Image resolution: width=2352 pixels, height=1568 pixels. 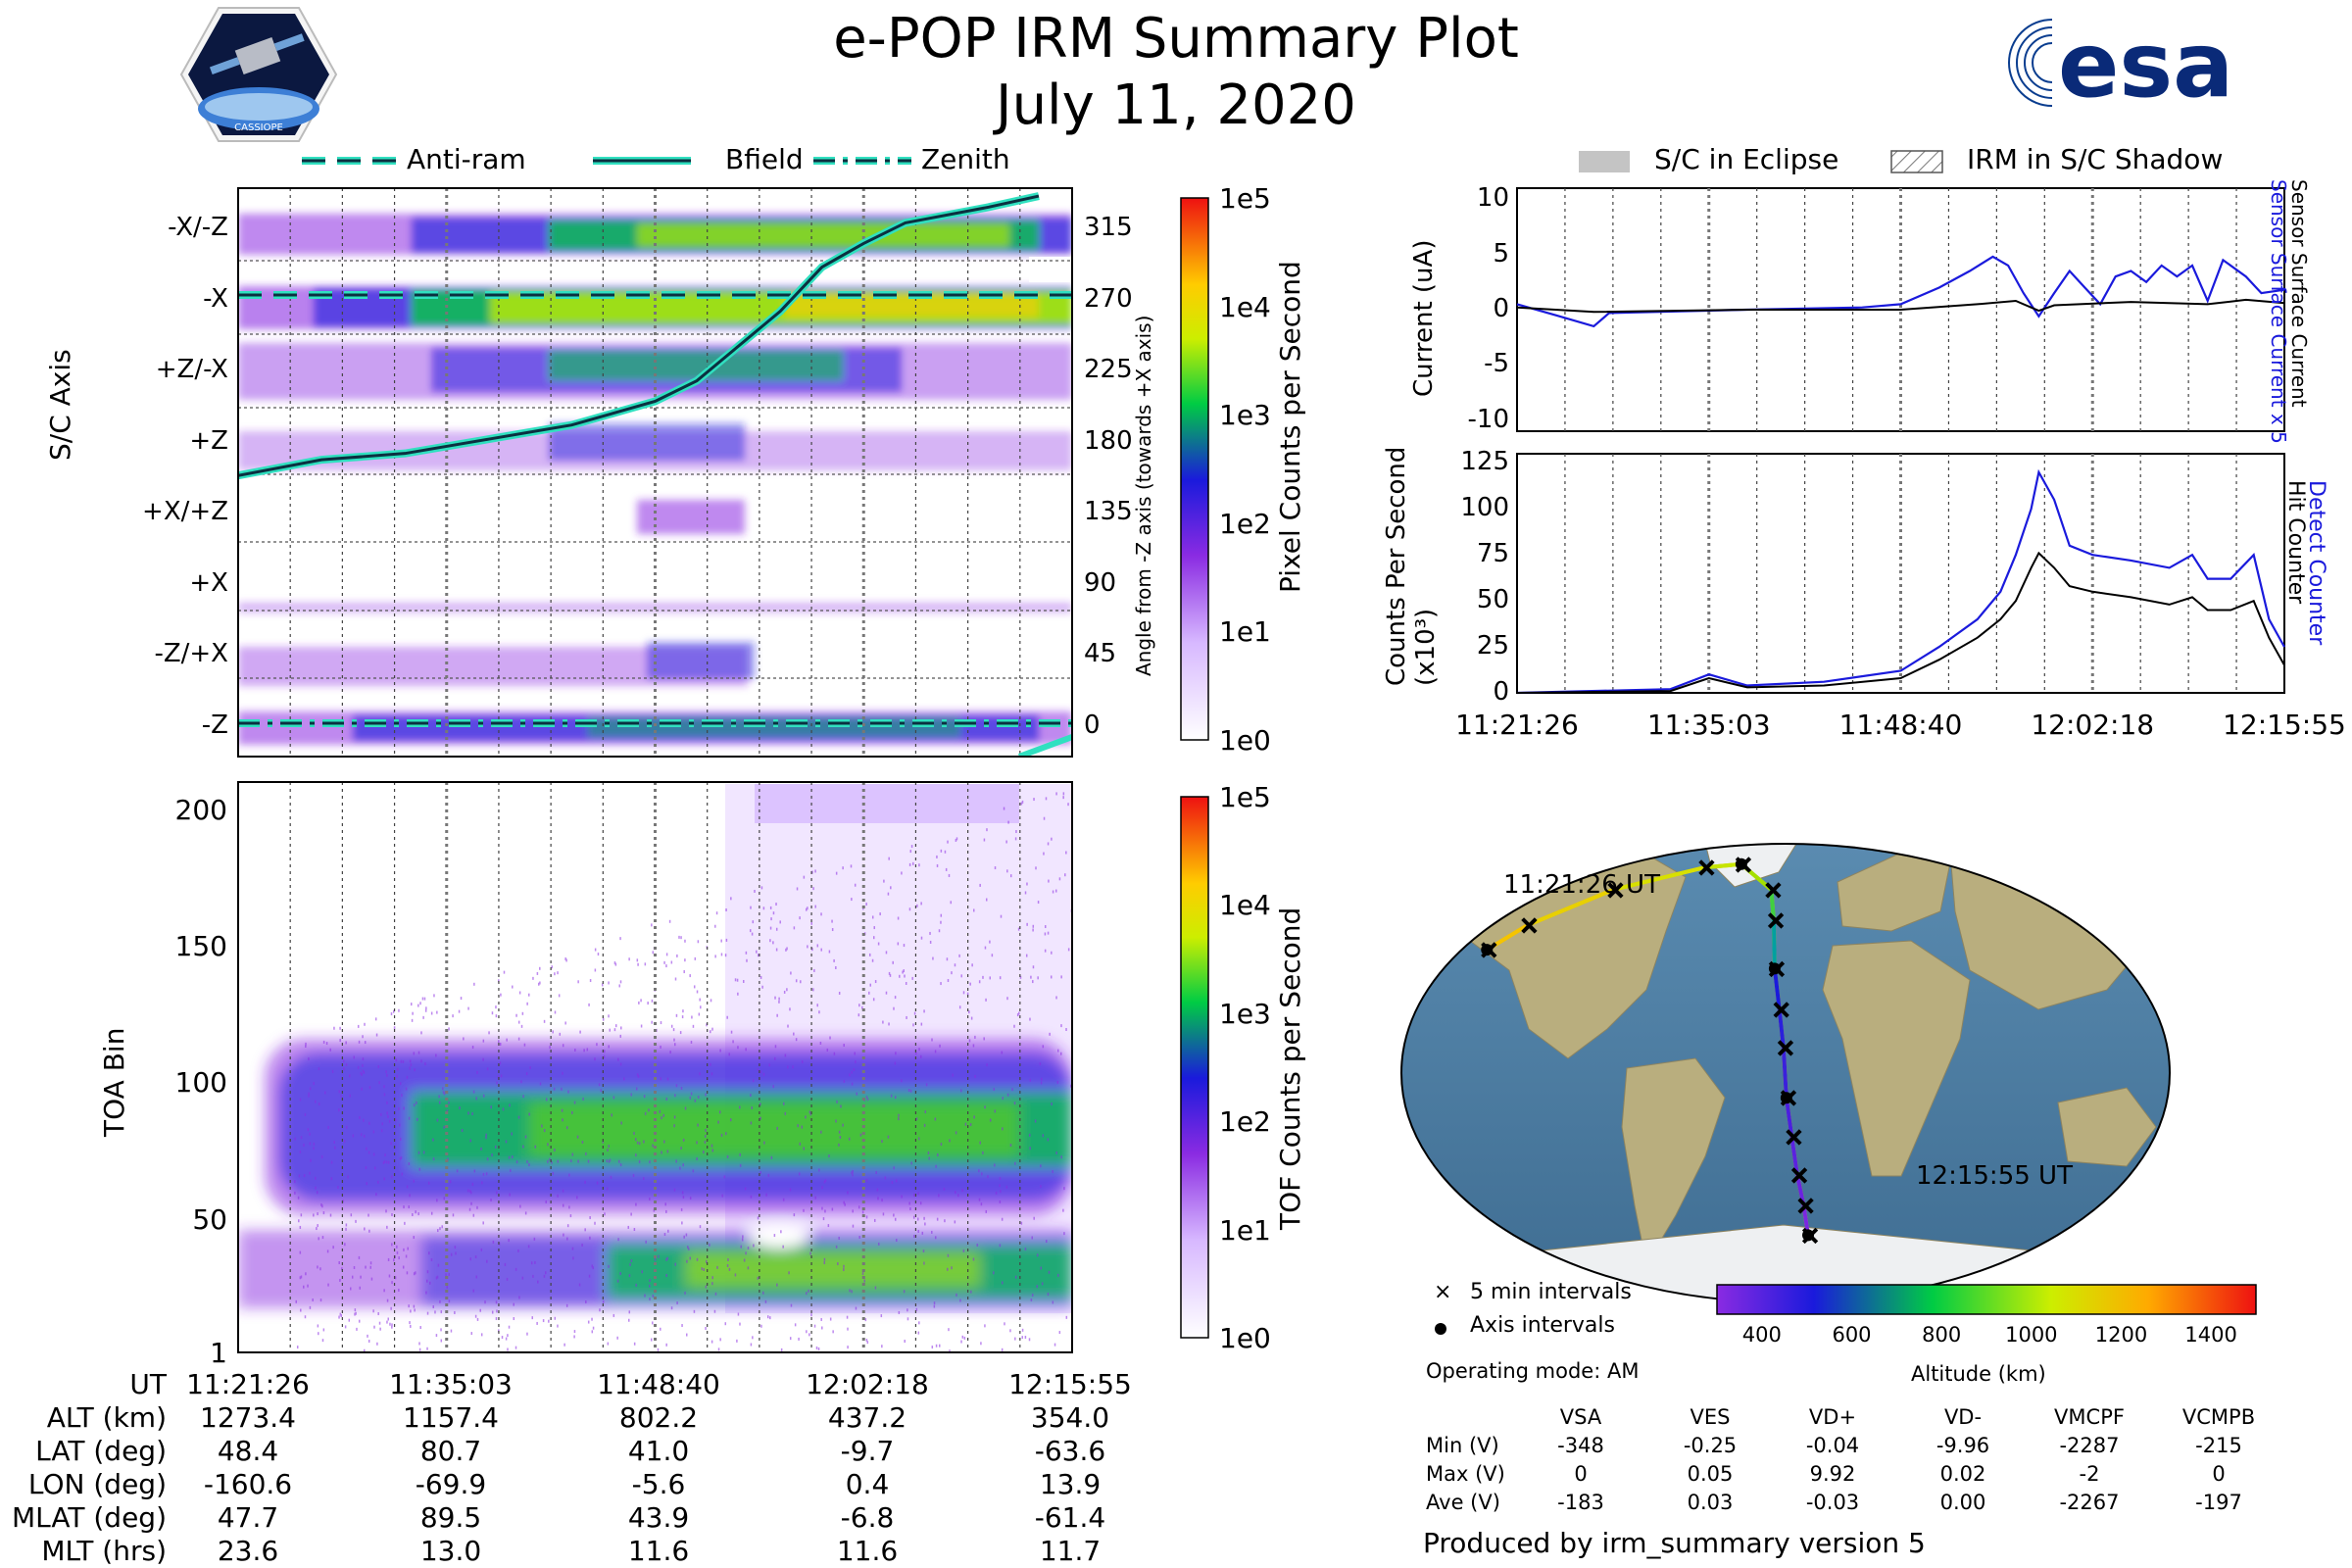 I want to click on pixel-colorbar, so click(x=1194, y=469).